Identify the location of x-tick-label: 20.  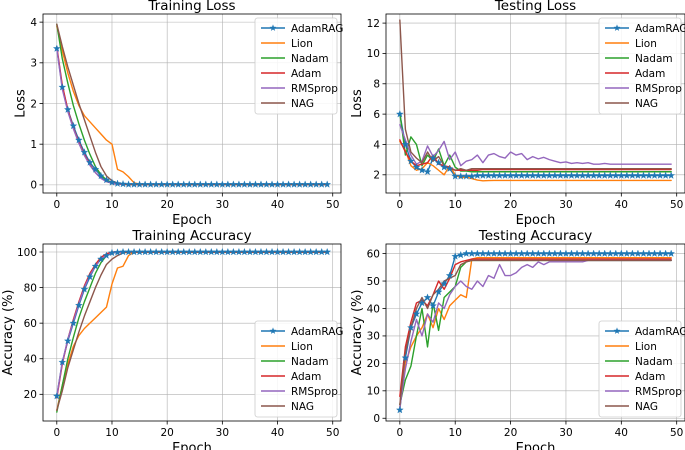
(166, 433).